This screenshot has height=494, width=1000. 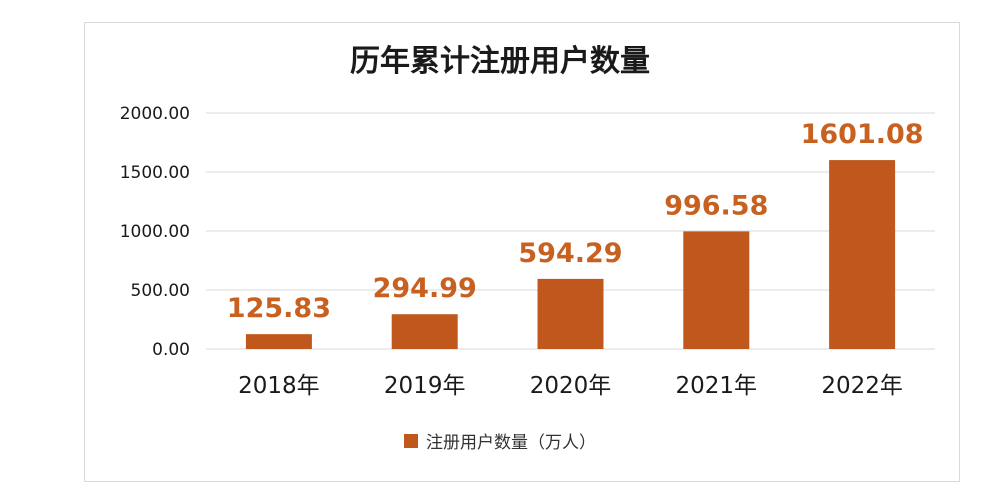 I want to click on data-label: 294.99, so click(x=425, y=288).